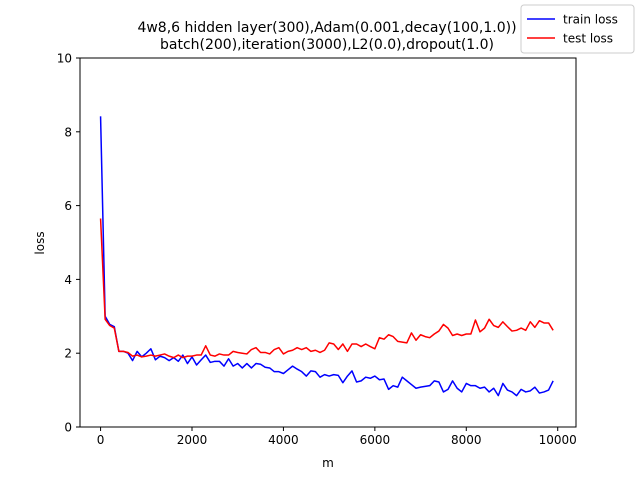 This screenshot has width=640, height=480. Describe the element at coordinates (375, 440) in the screenshot. I see `x-tick-label: 6000` at that location.